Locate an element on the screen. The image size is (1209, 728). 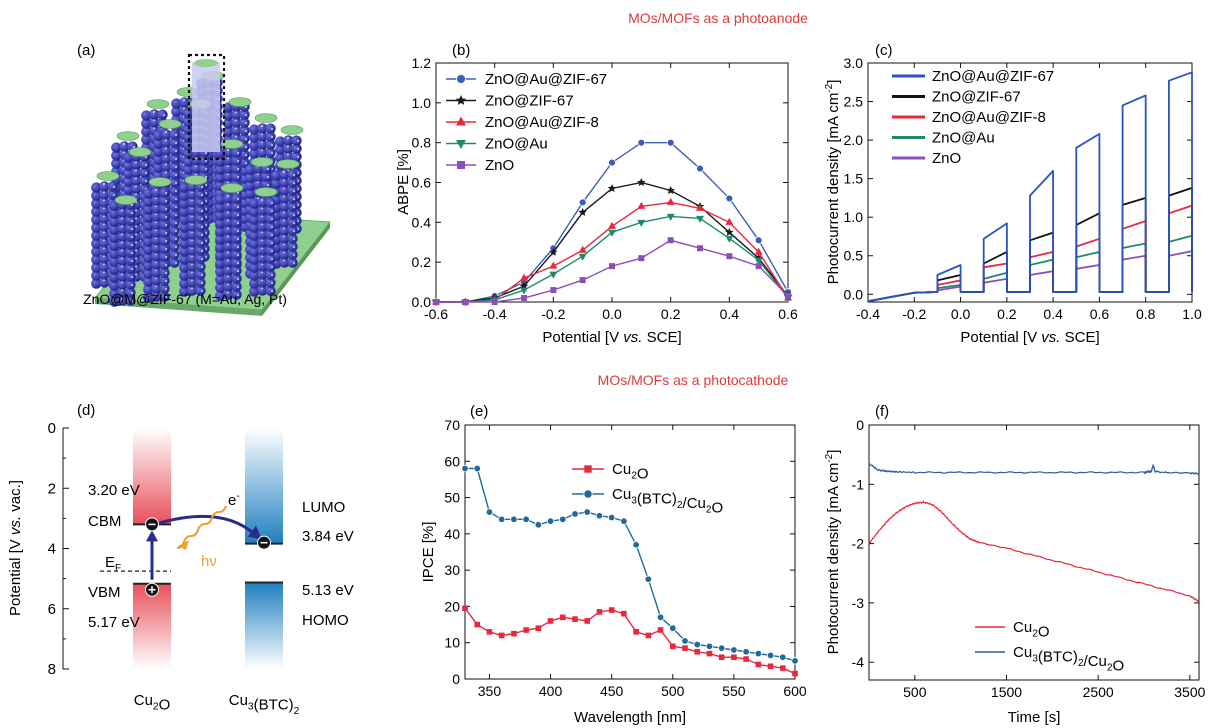
y-tick-label: 8 is located at coordinates (52, 669).